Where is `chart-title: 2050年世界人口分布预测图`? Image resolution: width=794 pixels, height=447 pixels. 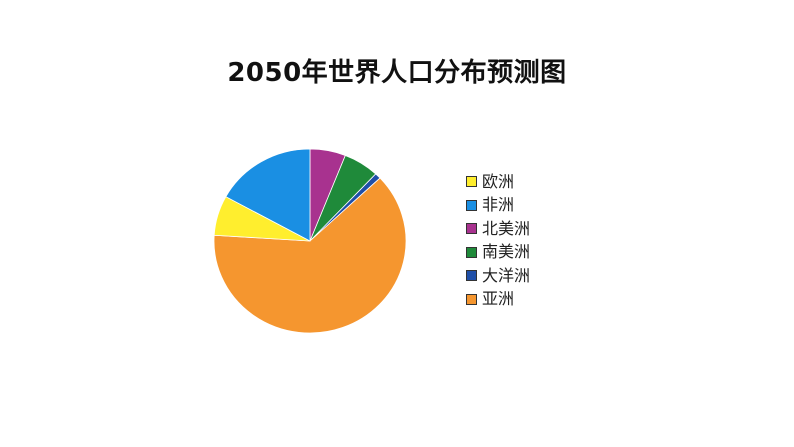
chart-title: 2050年世界人口分布预测图 is located at coordinates (397, 73).